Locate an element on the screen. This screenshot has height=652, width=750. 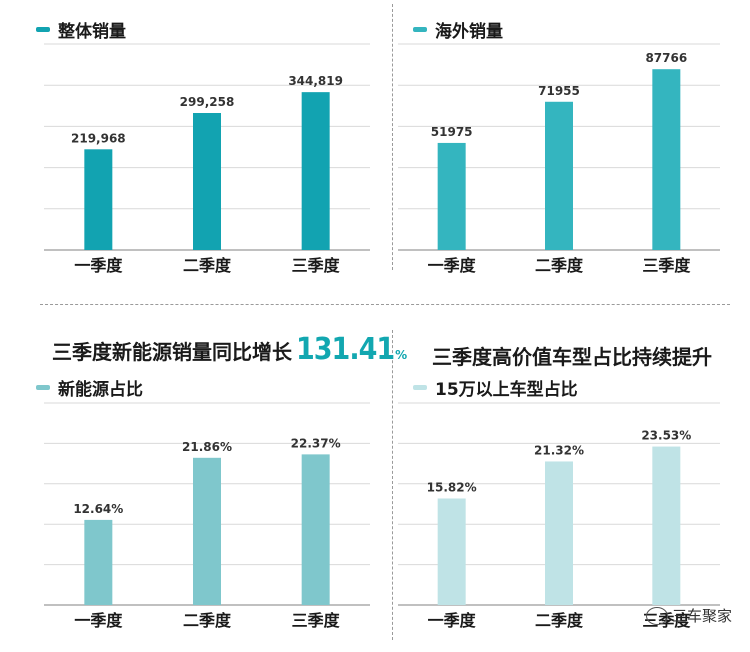
data-label: 15.82% is located at coordinates (452, 487).